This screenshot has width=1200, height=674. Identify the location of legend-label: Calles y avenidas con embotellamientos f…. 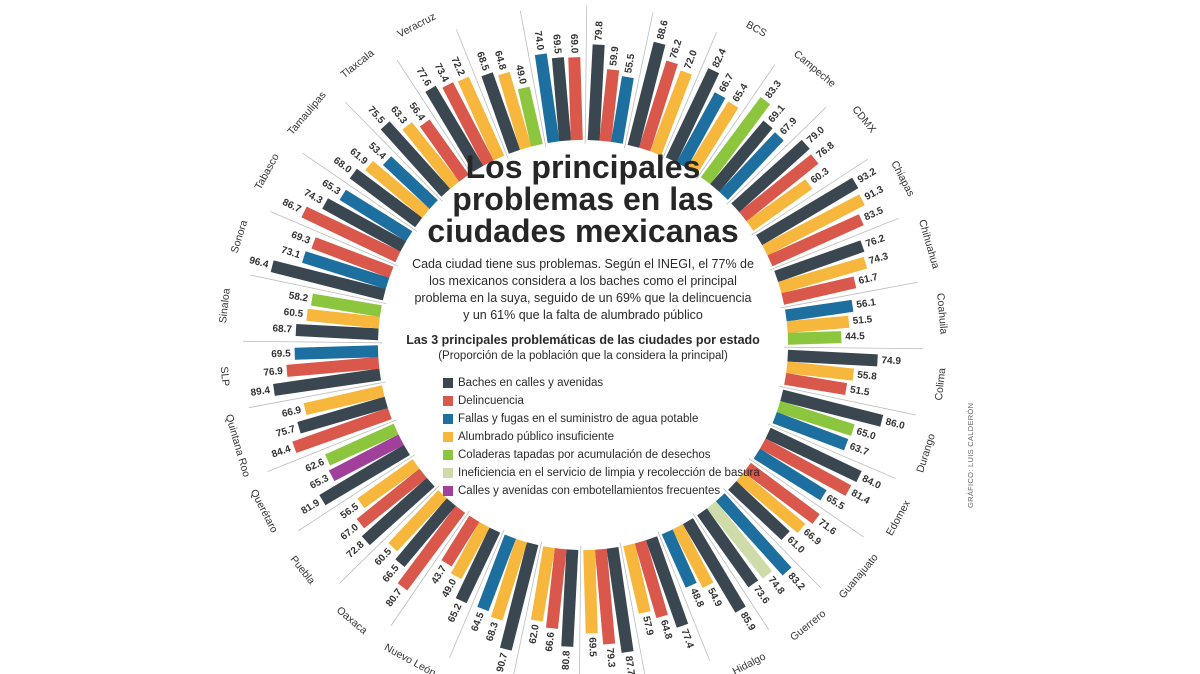
(589, 491).